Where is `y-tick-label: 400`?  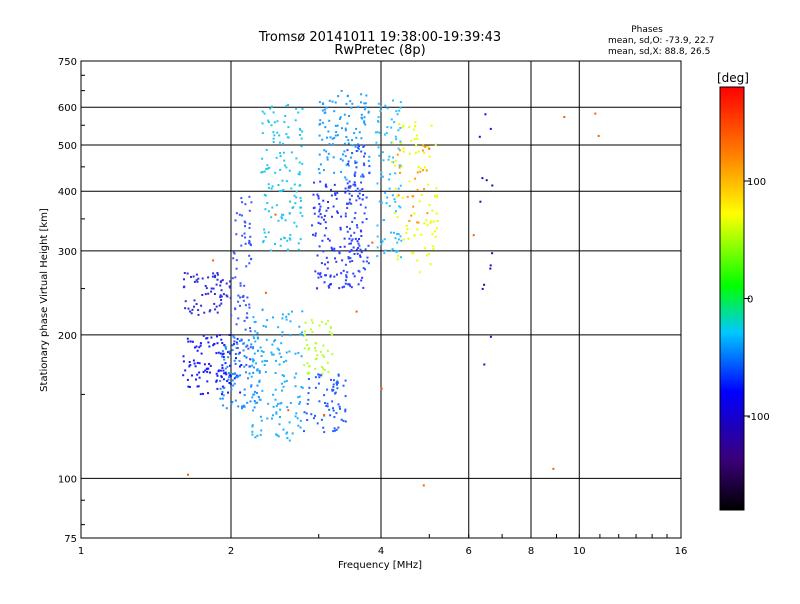 y-tick-label: 400 is located at coordinates (67, 192).